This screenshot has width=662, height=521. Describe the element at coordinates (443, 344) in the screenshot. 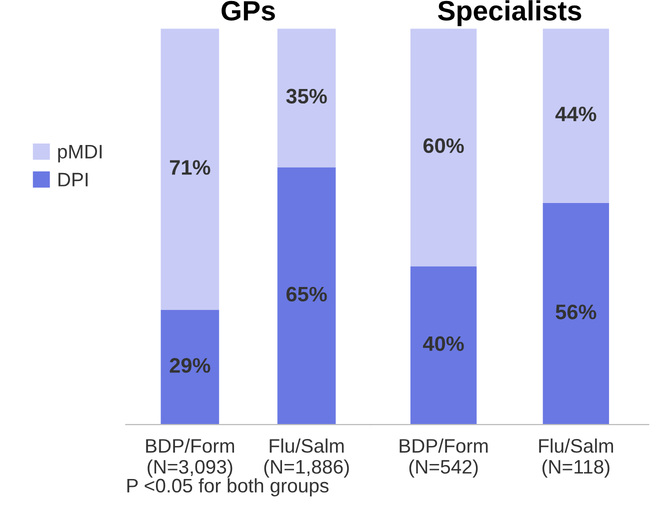

I see `data-label: 40%` at that location.